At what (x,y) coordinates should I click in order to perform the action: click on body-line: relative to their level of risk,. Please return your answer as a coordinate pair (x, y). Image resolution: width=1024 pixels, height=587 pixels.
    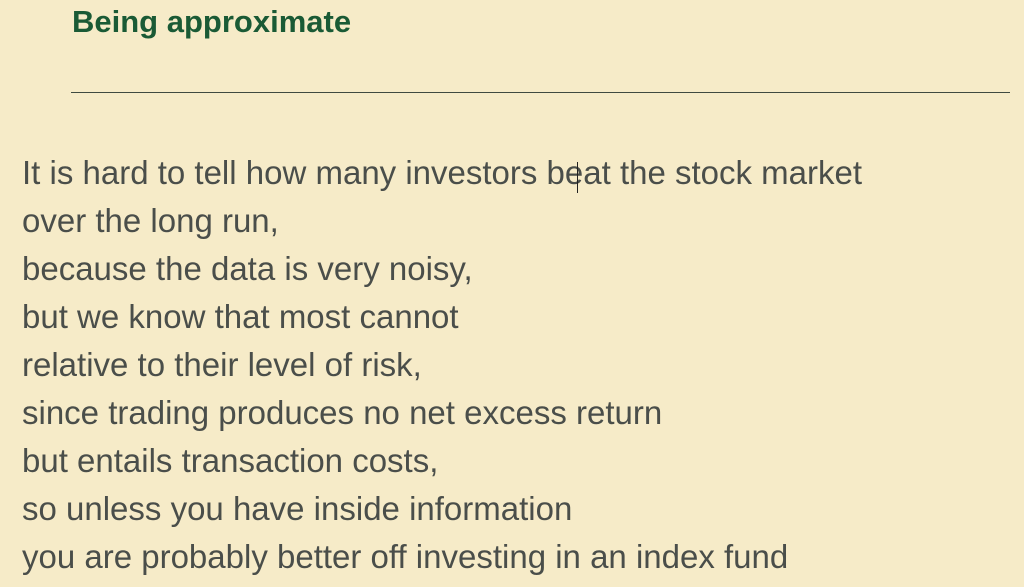
    Looking at the image, I should click on (222, 364).